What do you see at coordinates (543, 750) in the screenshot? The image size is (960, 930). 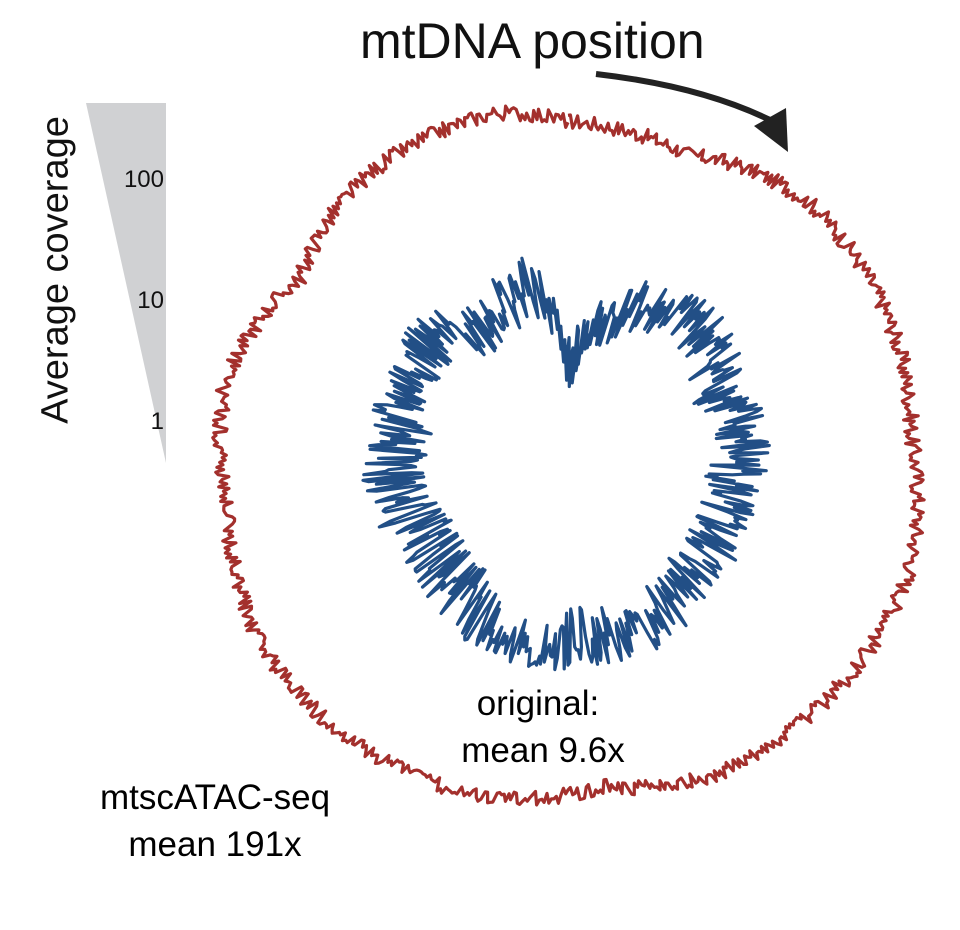 I see `original-series-mean: mean 9.6x` at bounding box center [543, 750].